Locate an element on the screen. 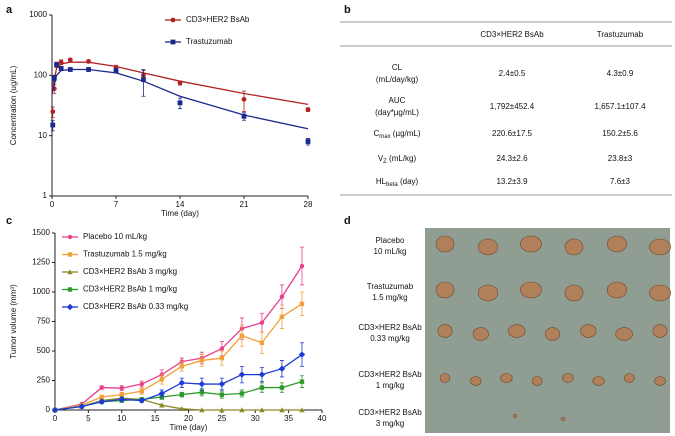  x-tick-label: 21 is located at coordinates (244, 204).